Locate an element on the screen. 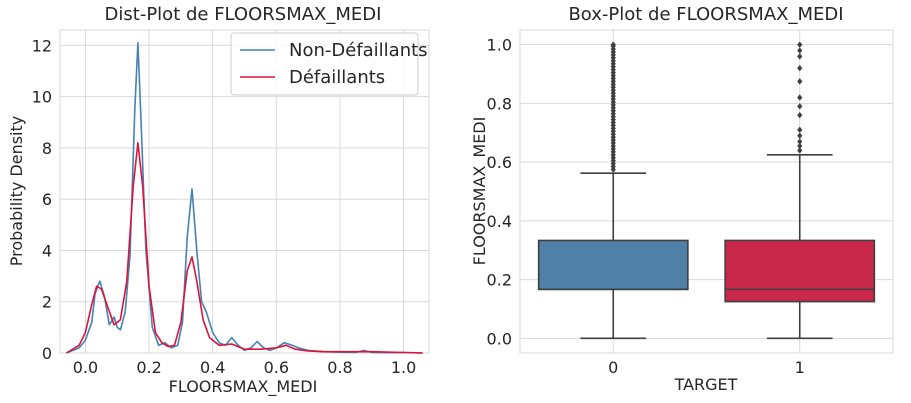  dist-plot-legend: Non-Défaillants Défaillants is located at coordinates (329, 64).